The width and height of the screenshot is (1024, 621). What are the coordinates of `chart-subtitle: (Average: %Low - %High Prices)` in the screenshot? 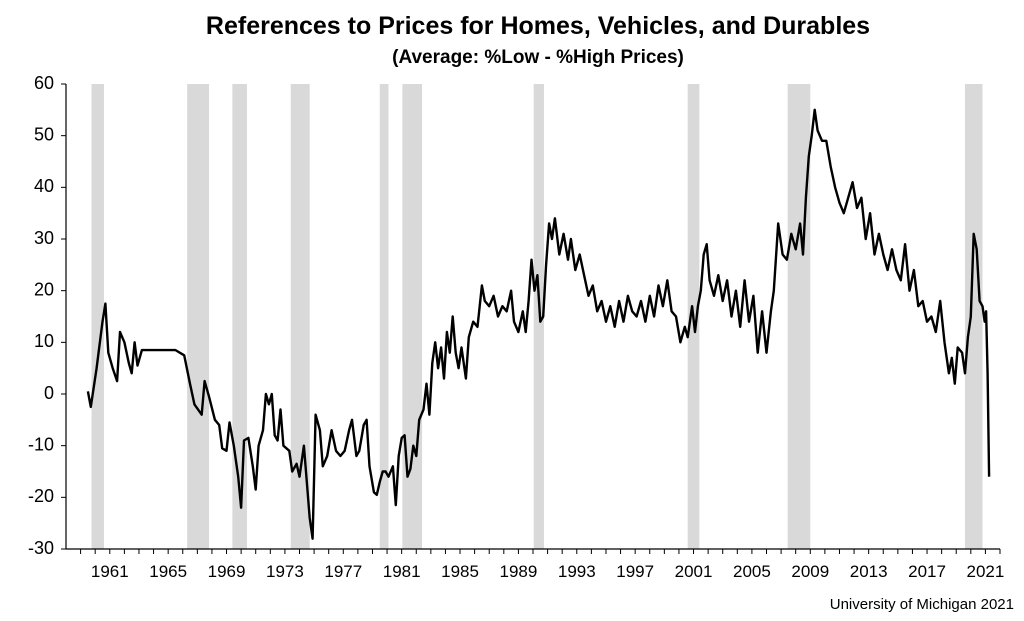 It's located at (538, 57).